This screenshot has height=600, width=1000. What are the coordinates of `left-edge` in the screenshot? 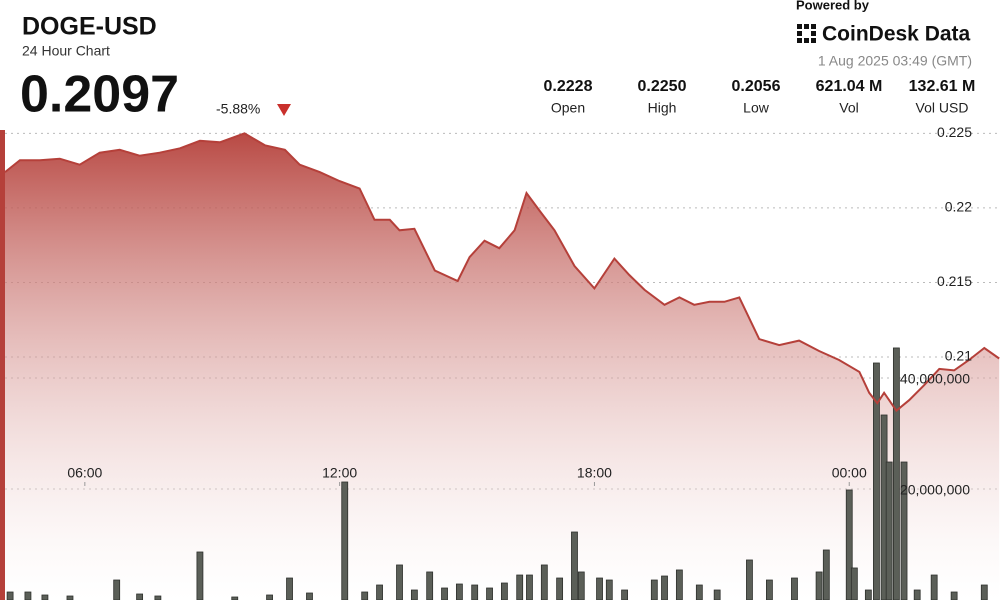 It's located at (2, 365).